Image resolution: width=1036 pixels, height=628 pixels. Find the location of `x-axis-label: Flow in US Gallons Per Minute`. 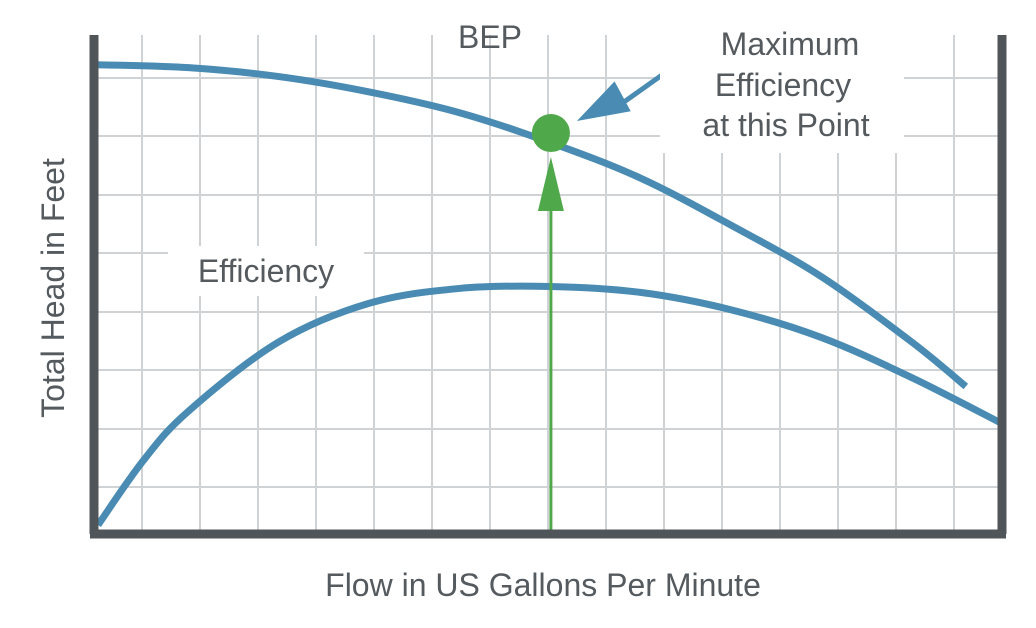

x-axis-label: Flow in US Gallons Per Minute is located at coordinates (543, 585).